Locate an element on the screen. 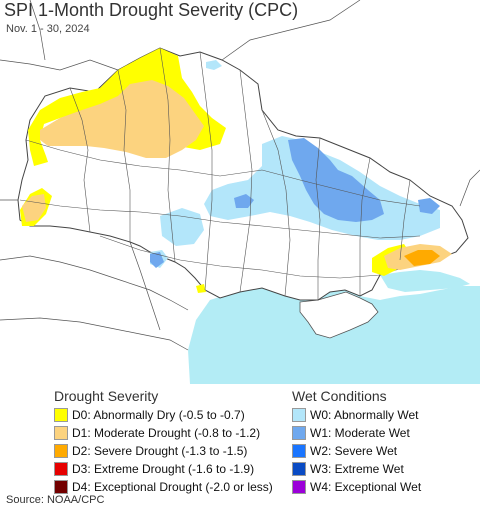 Image resolution: width=480 pixels, height=510 pixels. wet-w0-center is located at coordinates (182, 227).